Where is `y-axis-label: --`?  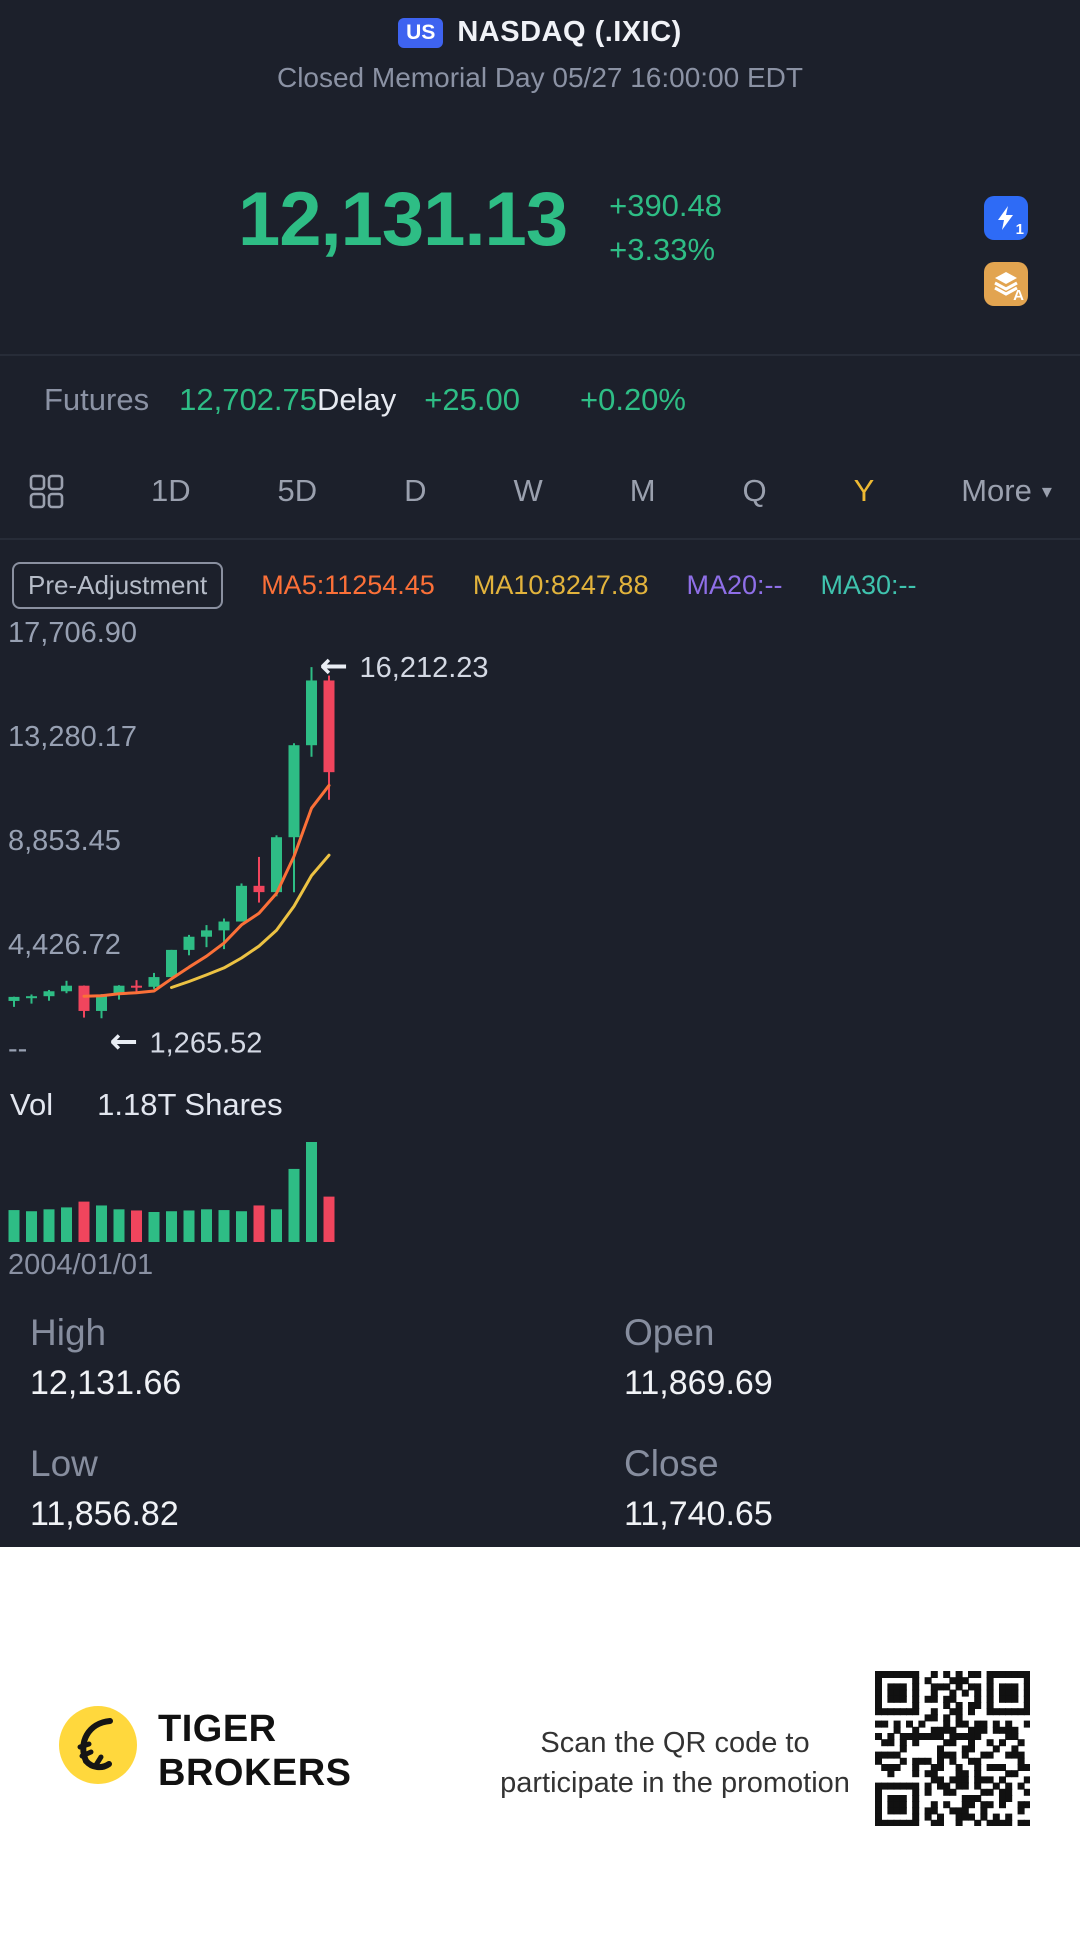
y-axis-label: -- is located at coordinates (17, 1049).